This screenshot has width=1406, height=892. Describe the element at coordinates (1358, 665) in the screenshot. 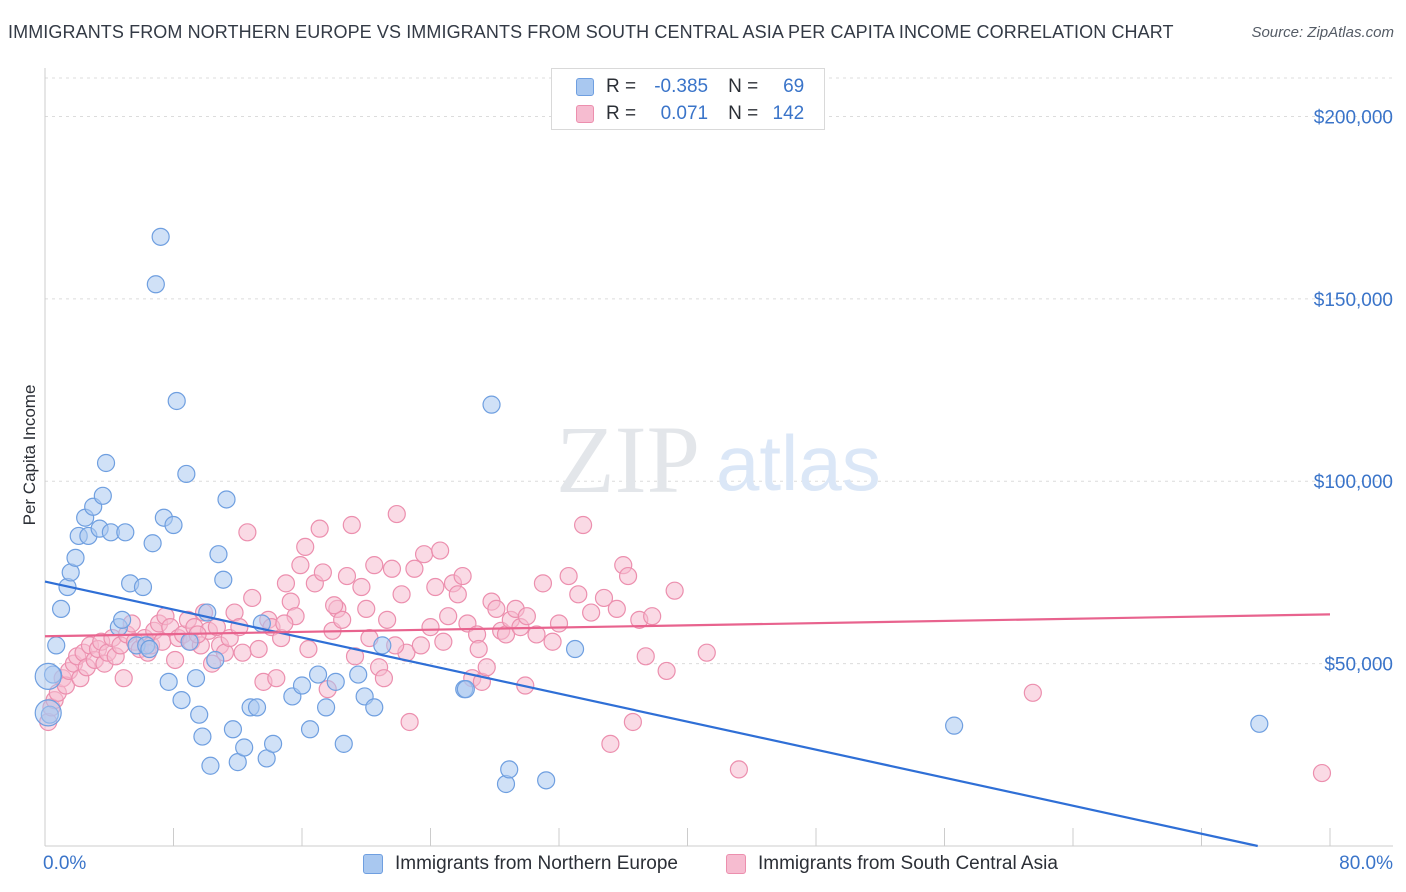

I see `y-tick-label: $50,000` at that location.